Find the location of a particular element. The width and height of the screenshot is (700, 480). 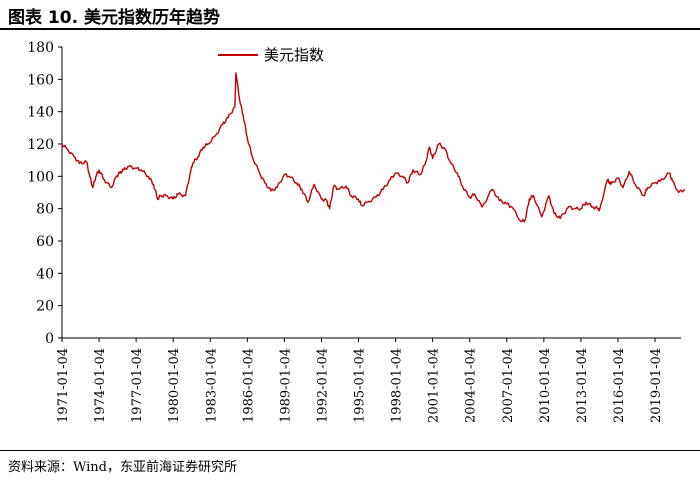

y-tick-label: 120 is located at coordinates (40, 145).